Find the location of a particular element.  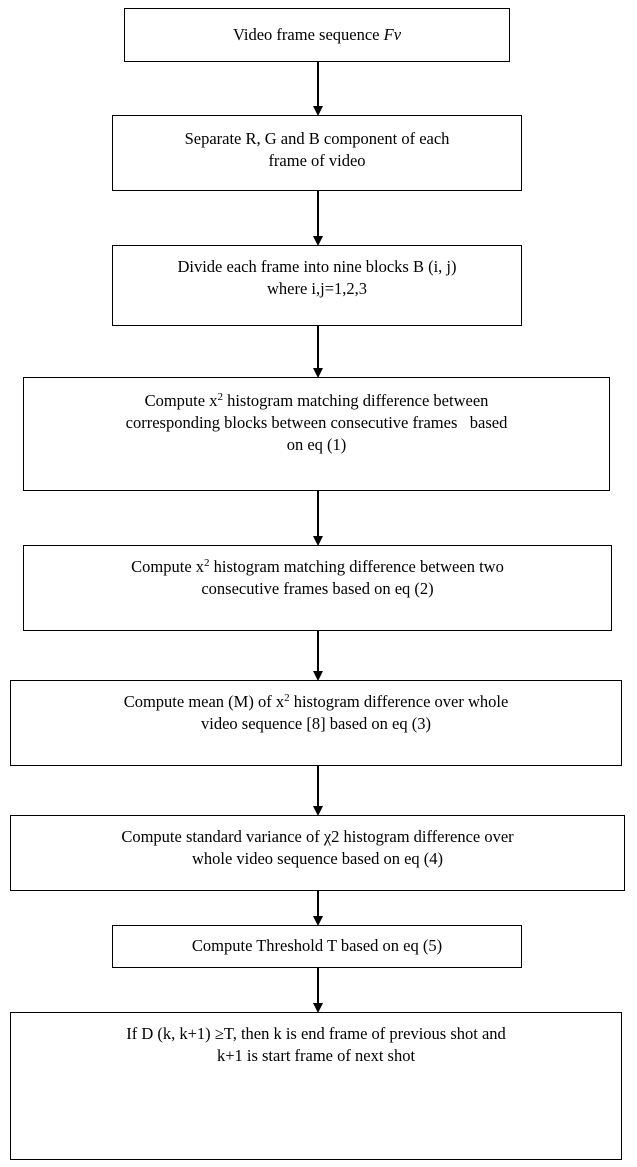

step-line: Compute Threshold T based on eq (5) is located at coordinates (317, 945).